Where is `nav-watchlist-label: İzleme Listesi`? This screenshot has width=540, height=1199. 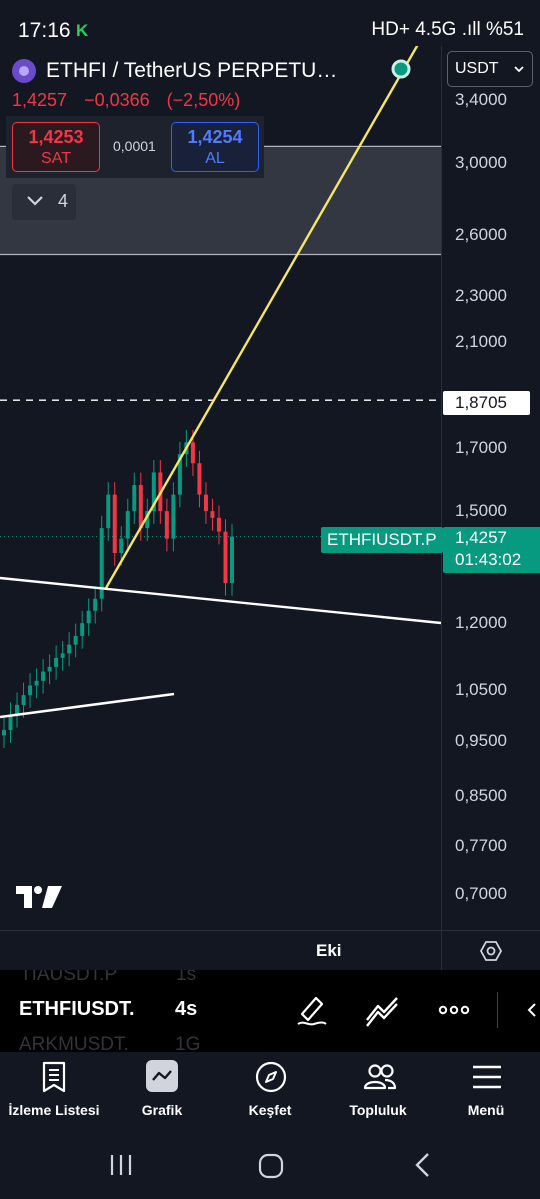 nav-watchlist-label: İzleme Listesi is located at coordinates (54, 1110).